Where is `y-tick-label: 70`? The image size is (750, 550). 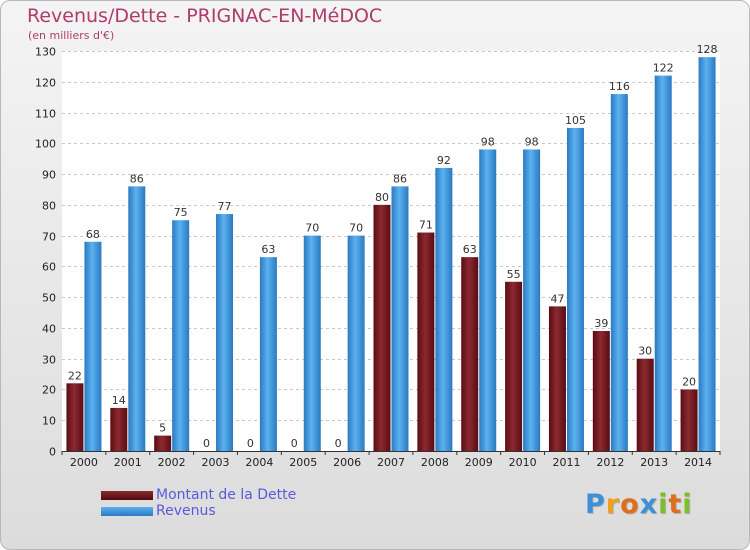 y-tick-label: 70 is located at coordinates (49, 237).